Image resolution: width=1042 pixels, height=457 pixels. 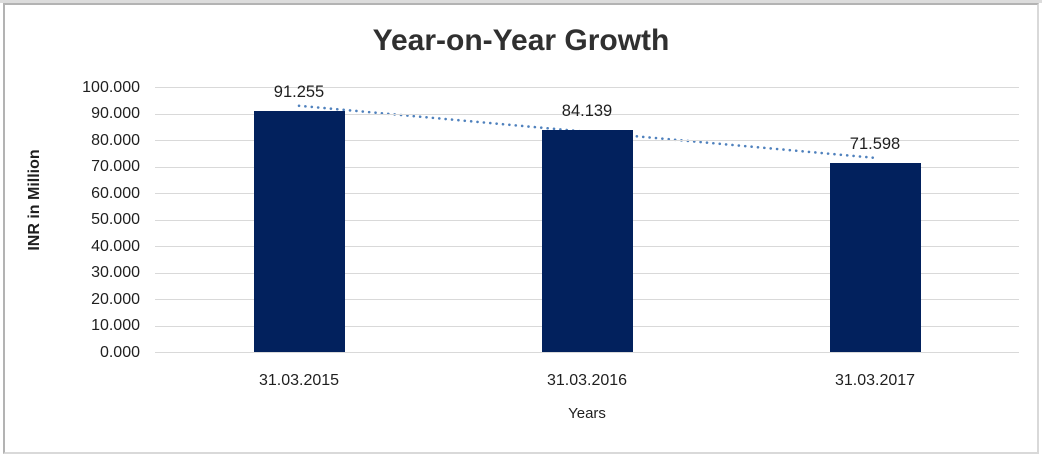 What do you see at coordinates (875, 380) in the screenshot?
I see `x-tick-label: 31.03.2017` at bounding box center [875, 380].